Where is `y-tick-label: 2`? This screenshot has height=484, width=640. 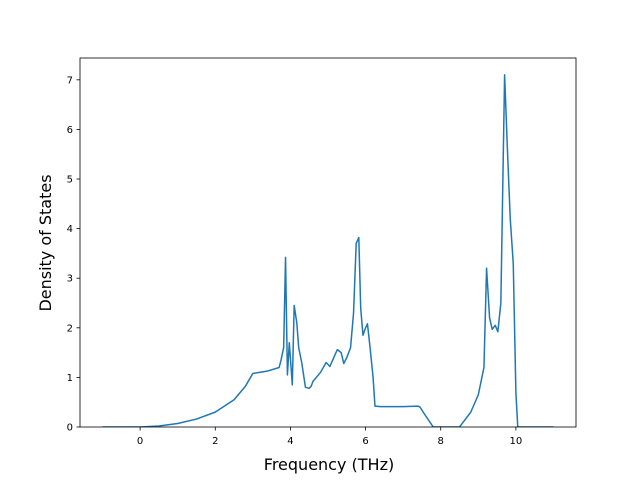 y-tick-label: 2 is located at coordinates (70, 328).